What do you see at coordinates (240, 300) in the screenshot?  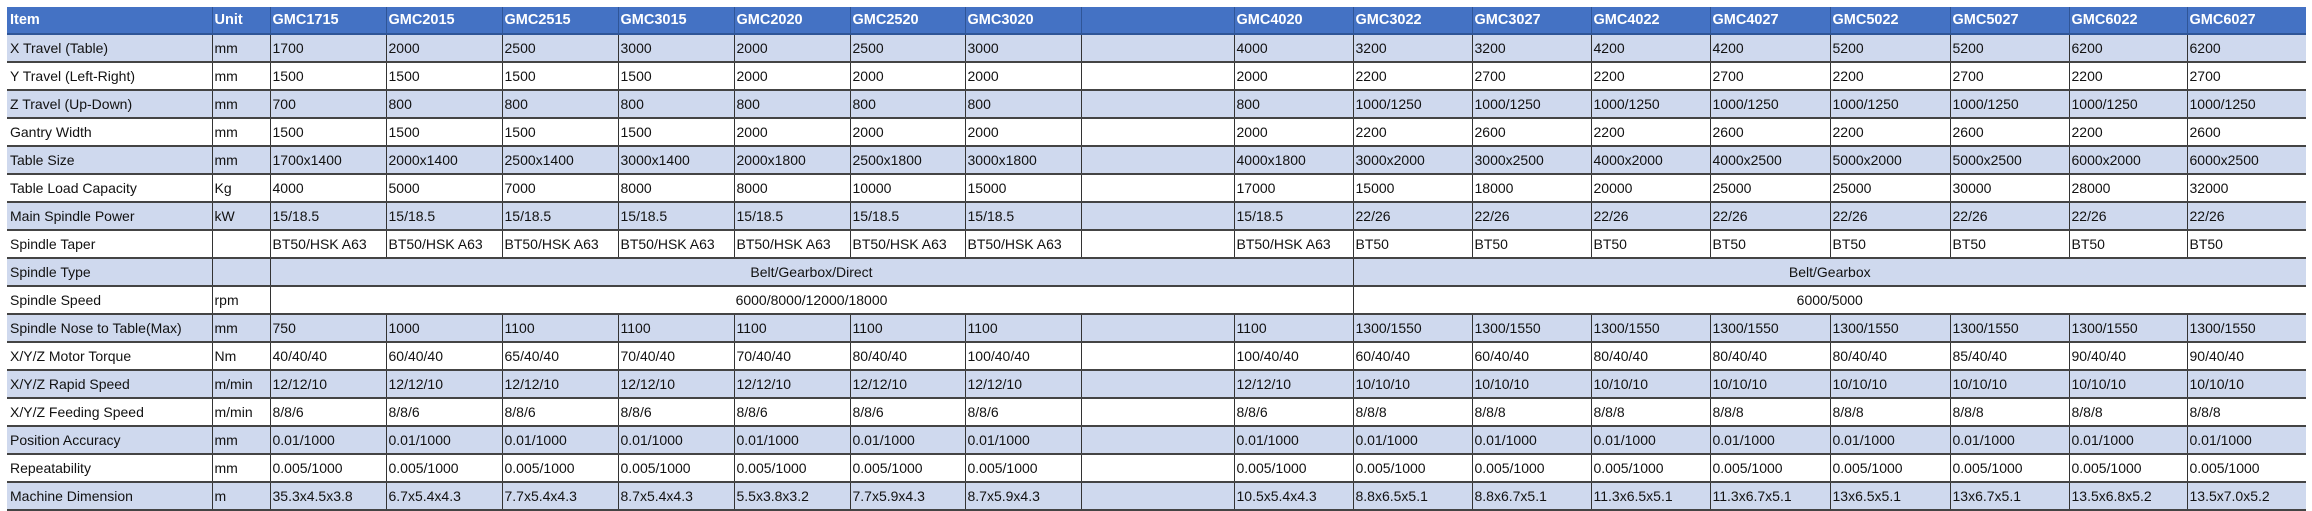 I see `row-unit: rpm` at bounding box center [240, 300].